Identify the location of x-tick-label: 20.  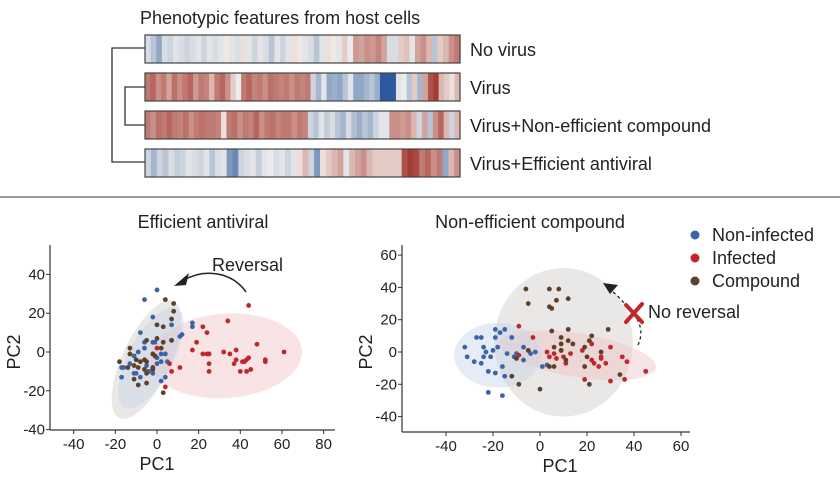
(587, 446).